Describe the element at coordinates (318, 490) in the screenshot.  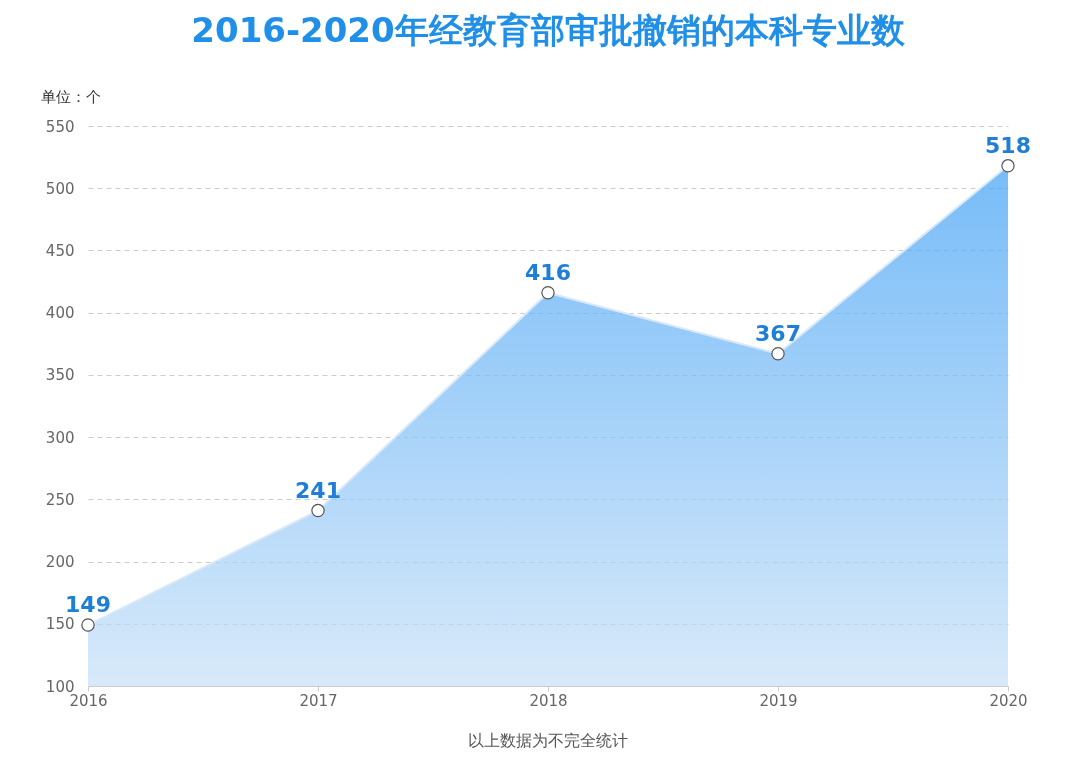
I see `data-label: 241` at that location.